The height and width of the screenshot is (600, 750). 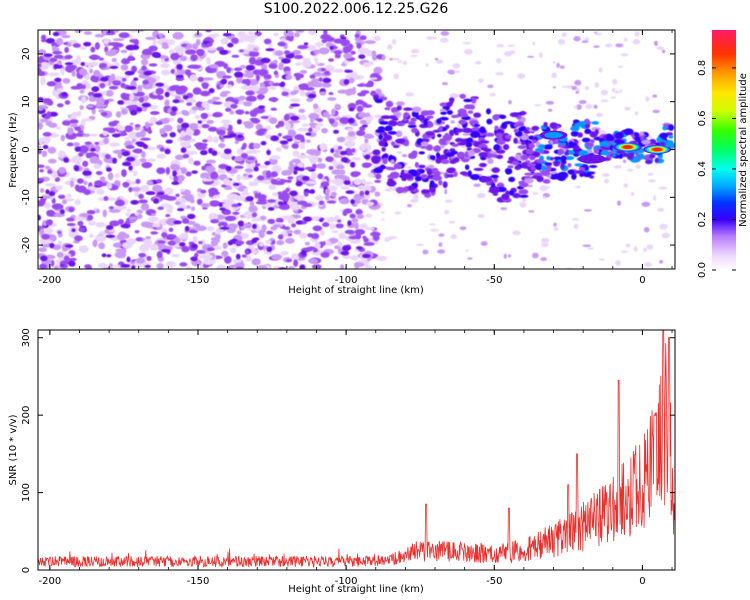 I want to click on ytick-label: -20, so click(x=26, y=245).